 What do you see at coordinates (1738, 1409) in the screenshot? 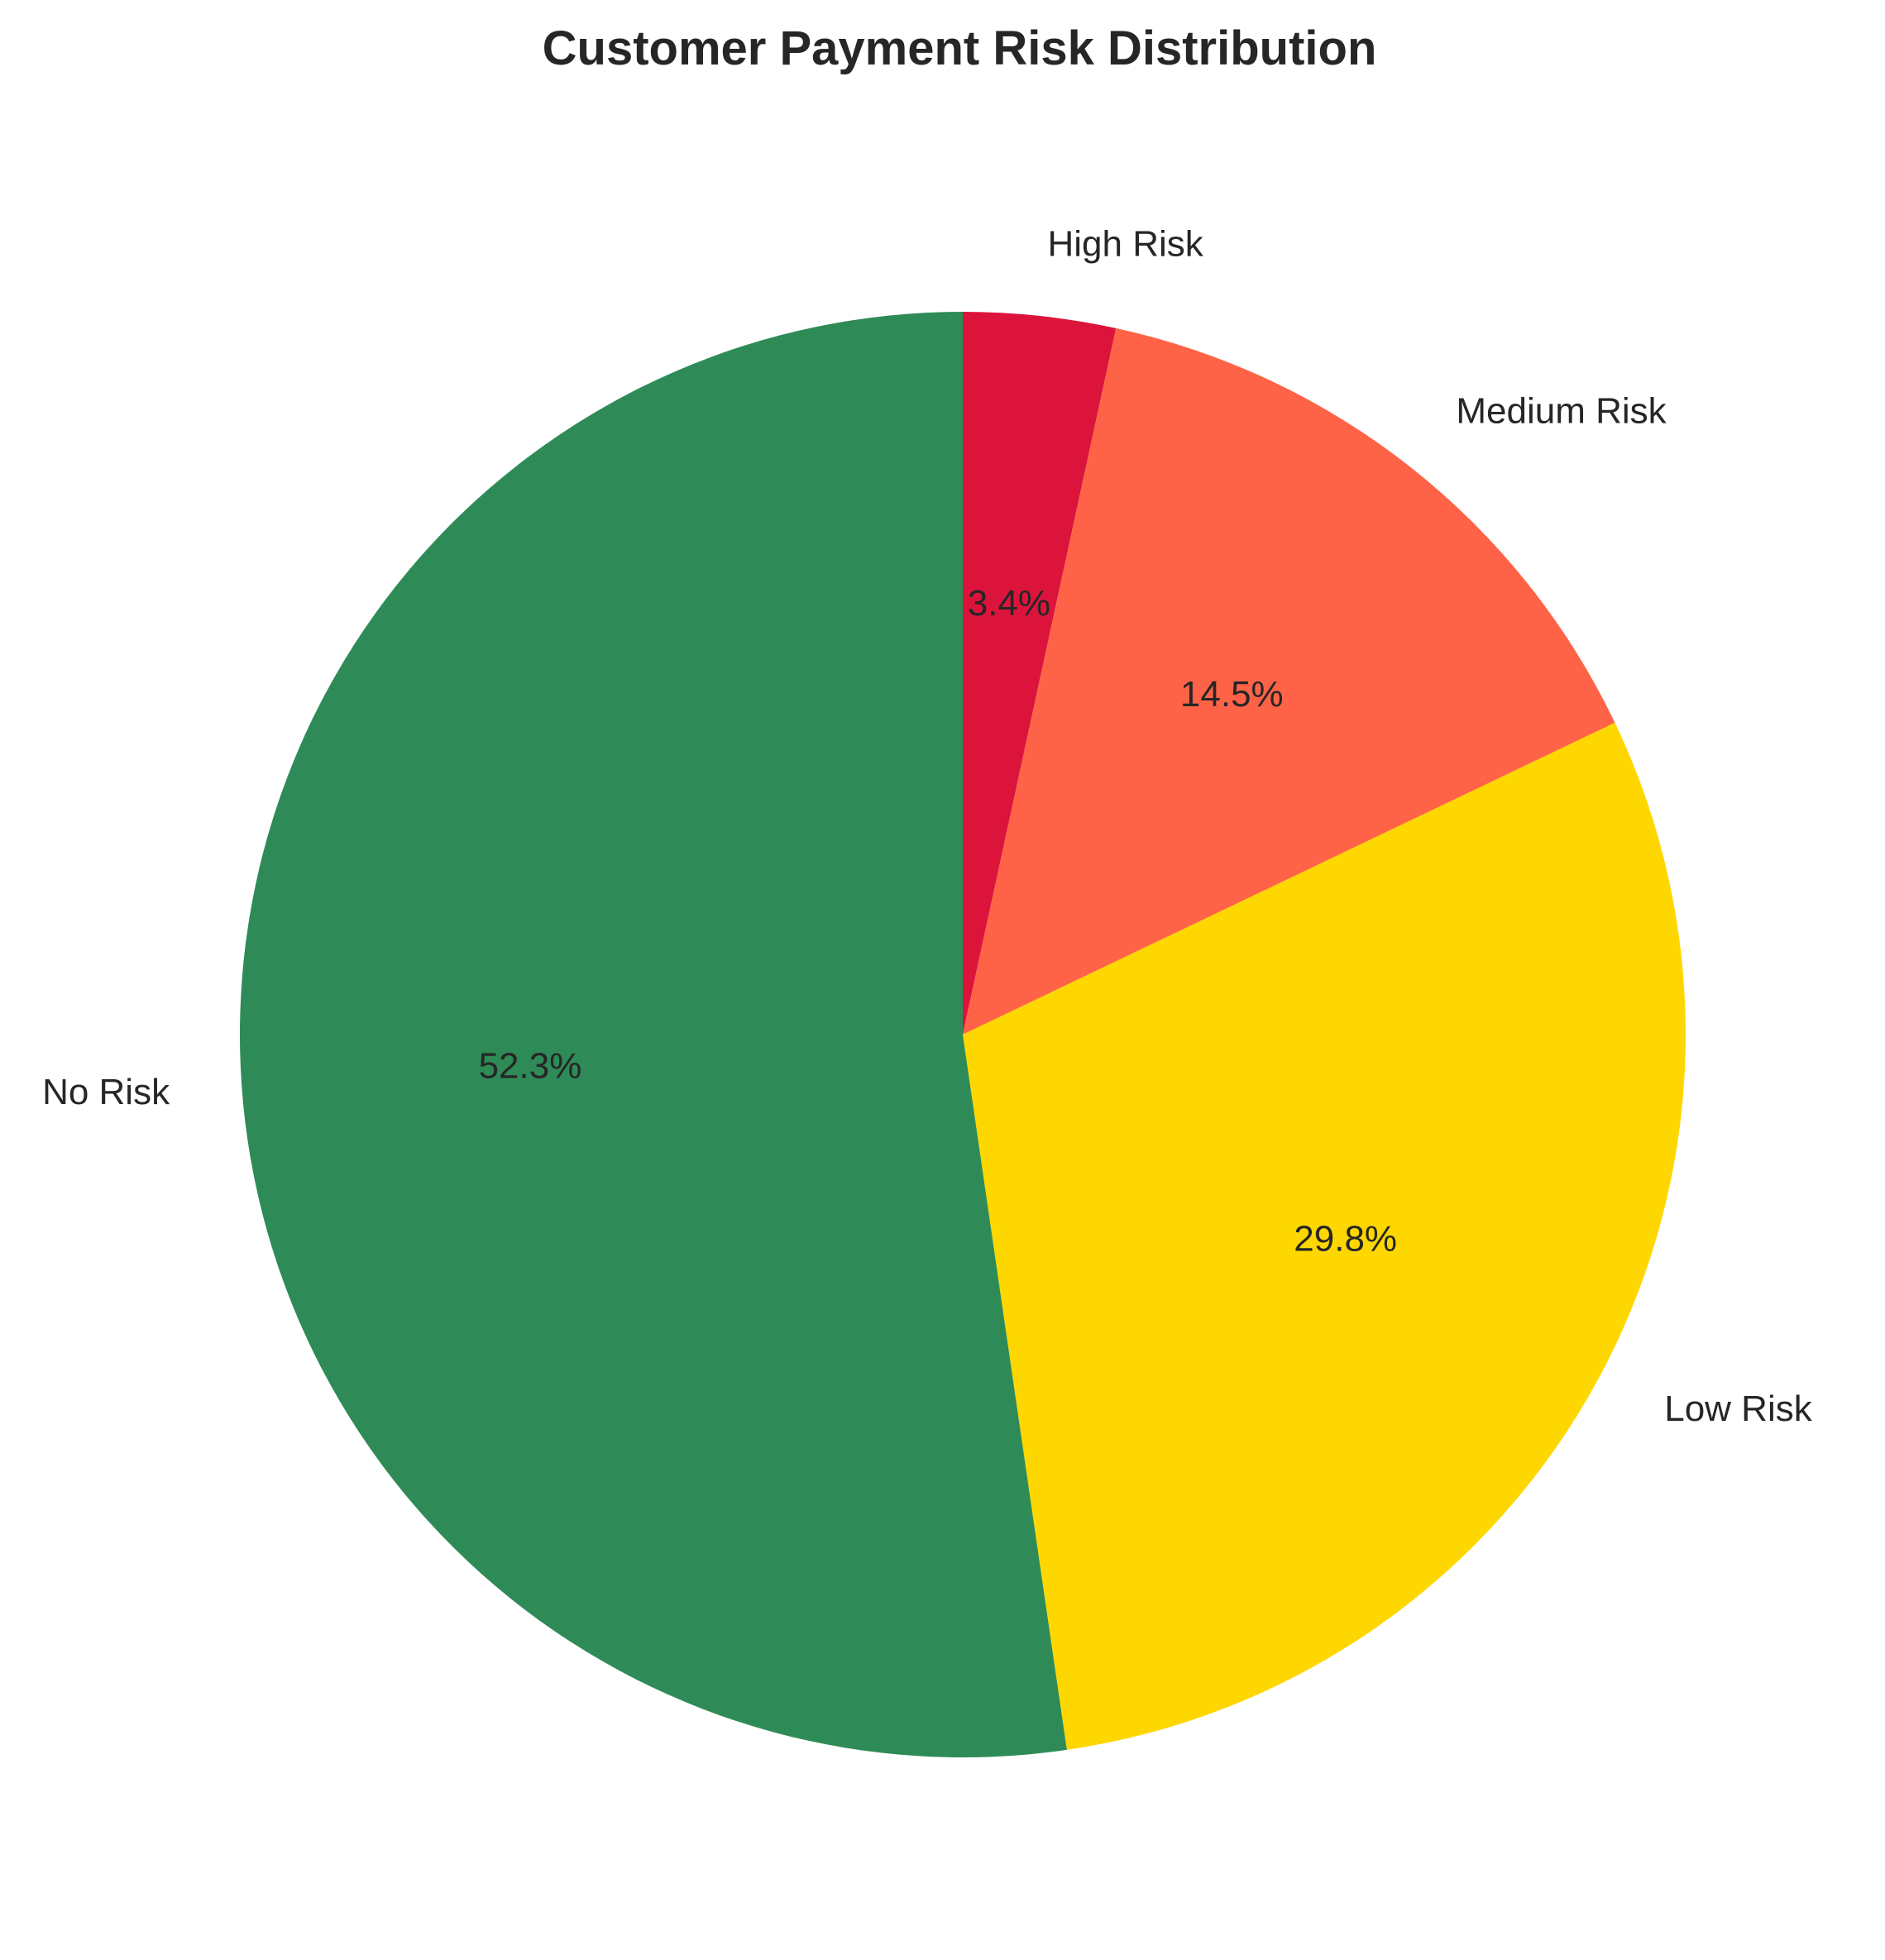
I see `slice-label-low-risk: Low Risk` at bounding box center [1738, 1409].